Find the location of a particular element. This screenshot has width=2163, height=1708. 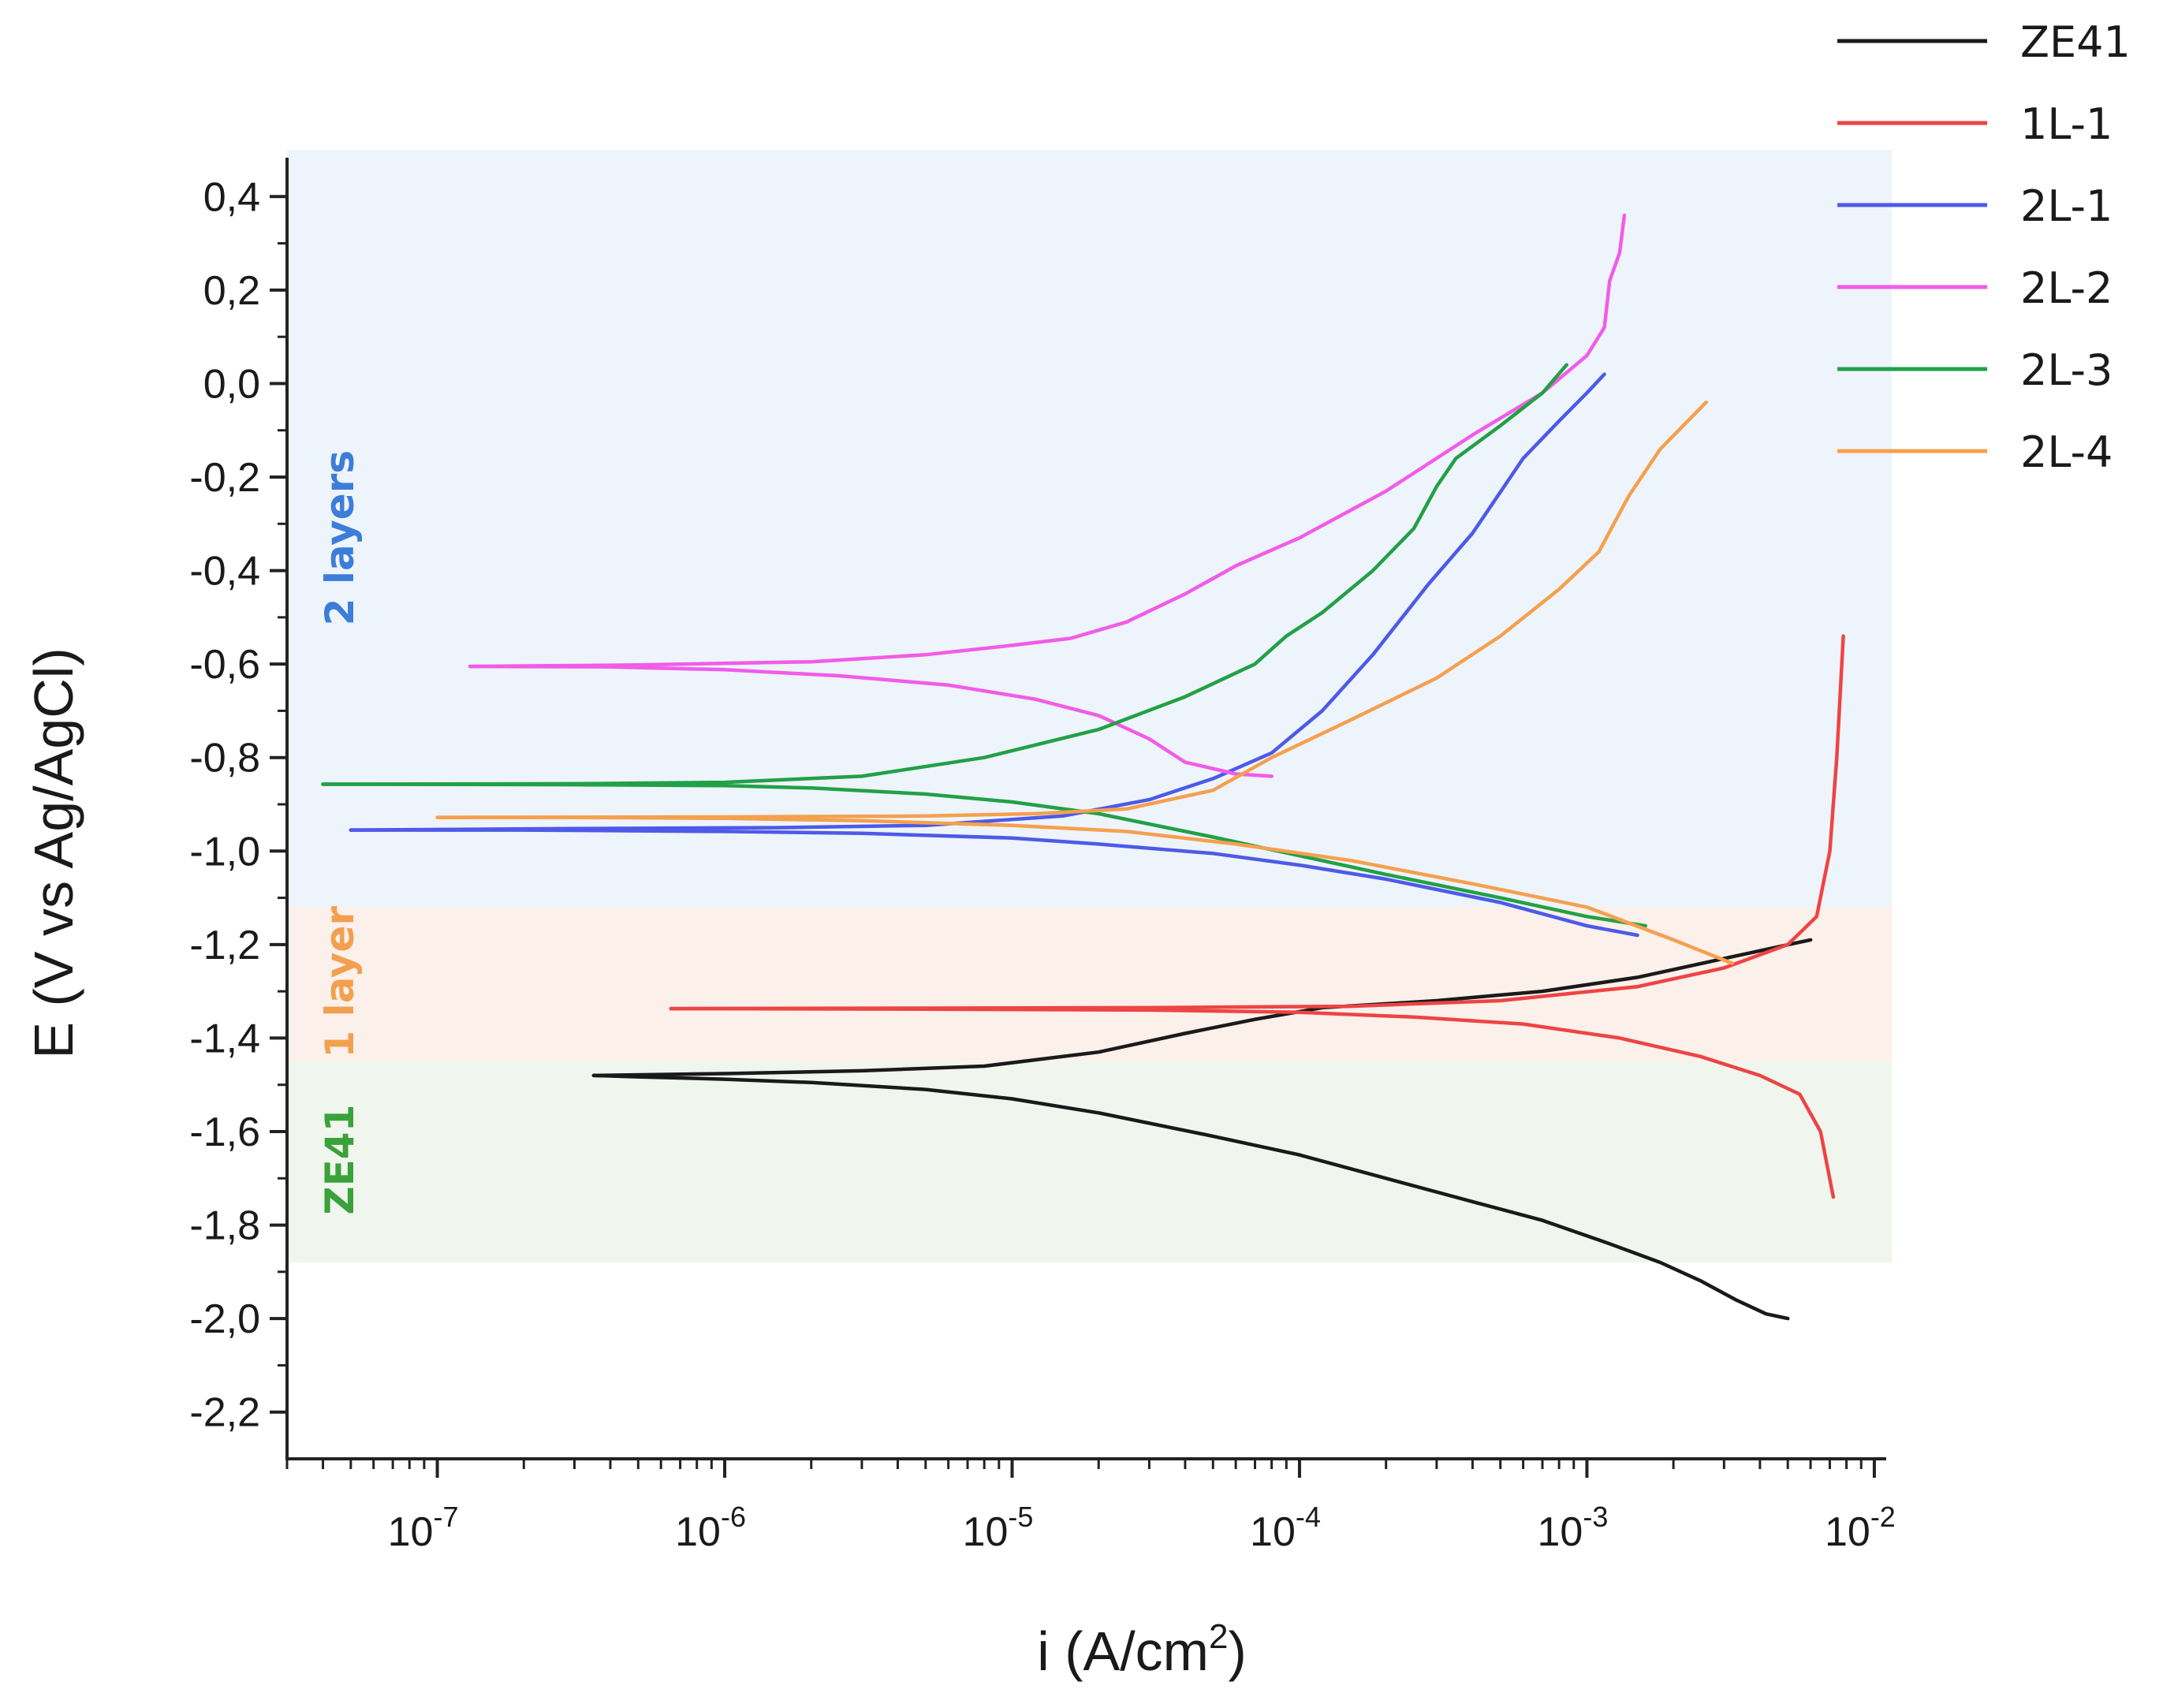

series-2L-3-cathodic is located at coordinates (984, 855).